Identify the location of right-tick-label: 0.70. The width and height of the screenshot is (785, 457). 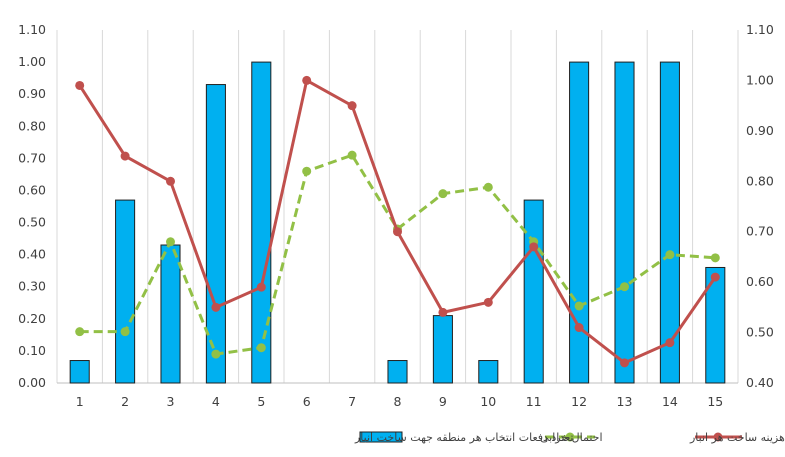
(760, 231).